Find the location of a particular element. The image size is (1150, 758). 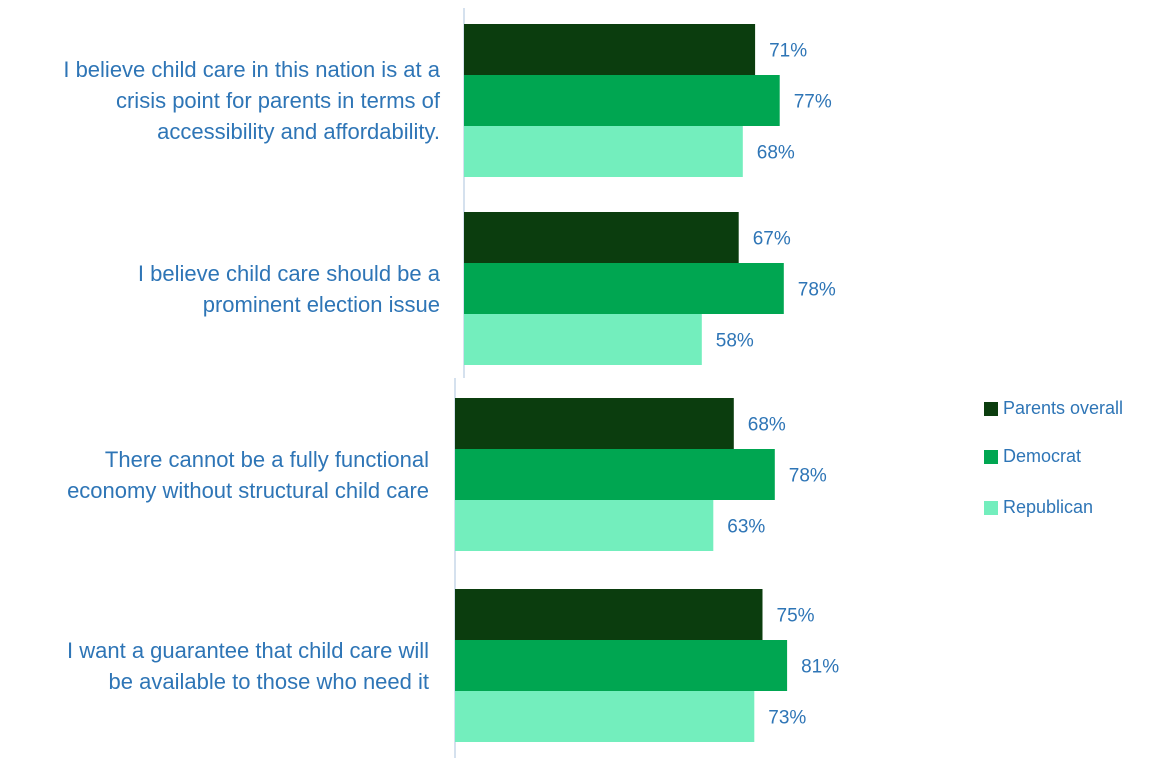

category-label-line: be available to those who need it is located at coordinates (268, 681).